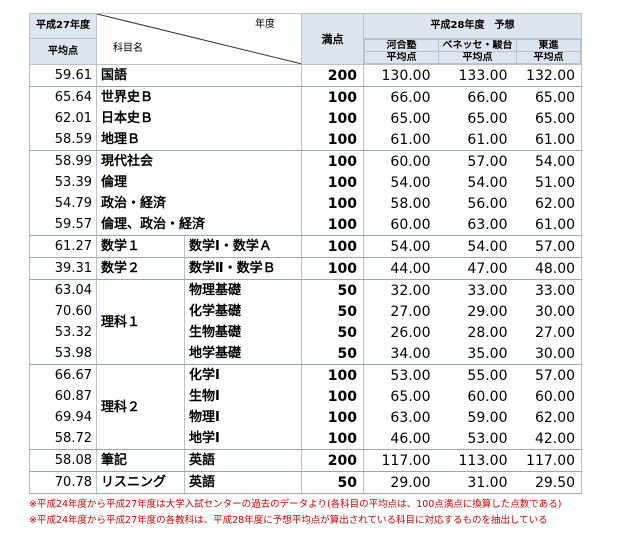 Image resolution: width=640 pixels, height=554 pixels. I want to click on value-cell: 57.00, so click(548, 246).